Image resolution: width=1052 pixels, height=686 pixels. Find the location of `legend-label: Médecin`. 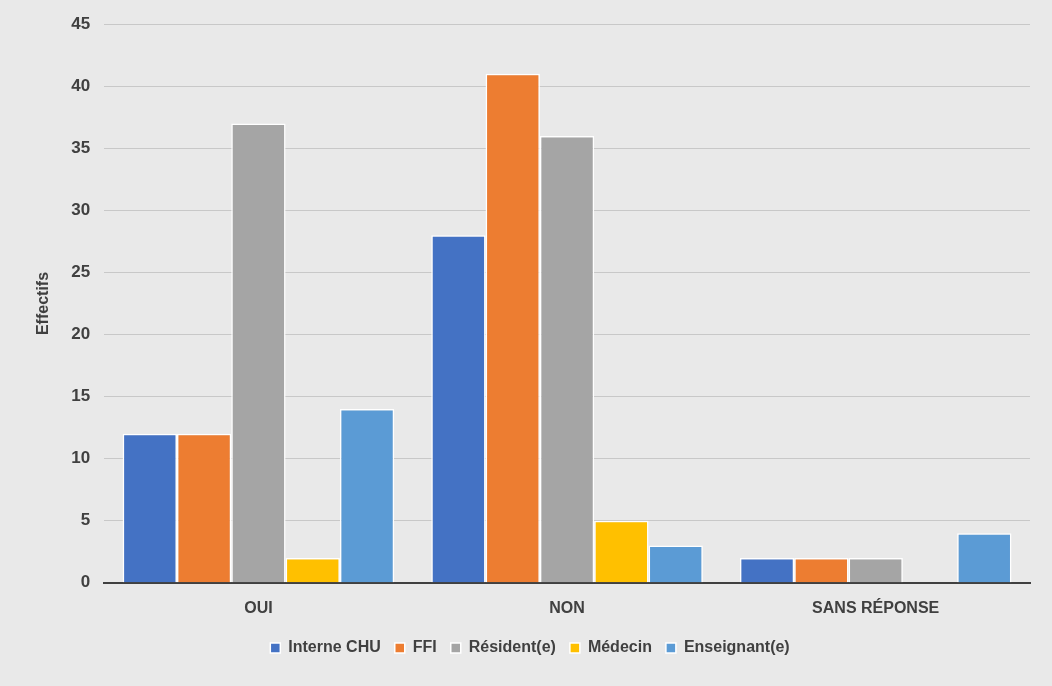

legend-label: Médecin is located at coordinates (619, 647).